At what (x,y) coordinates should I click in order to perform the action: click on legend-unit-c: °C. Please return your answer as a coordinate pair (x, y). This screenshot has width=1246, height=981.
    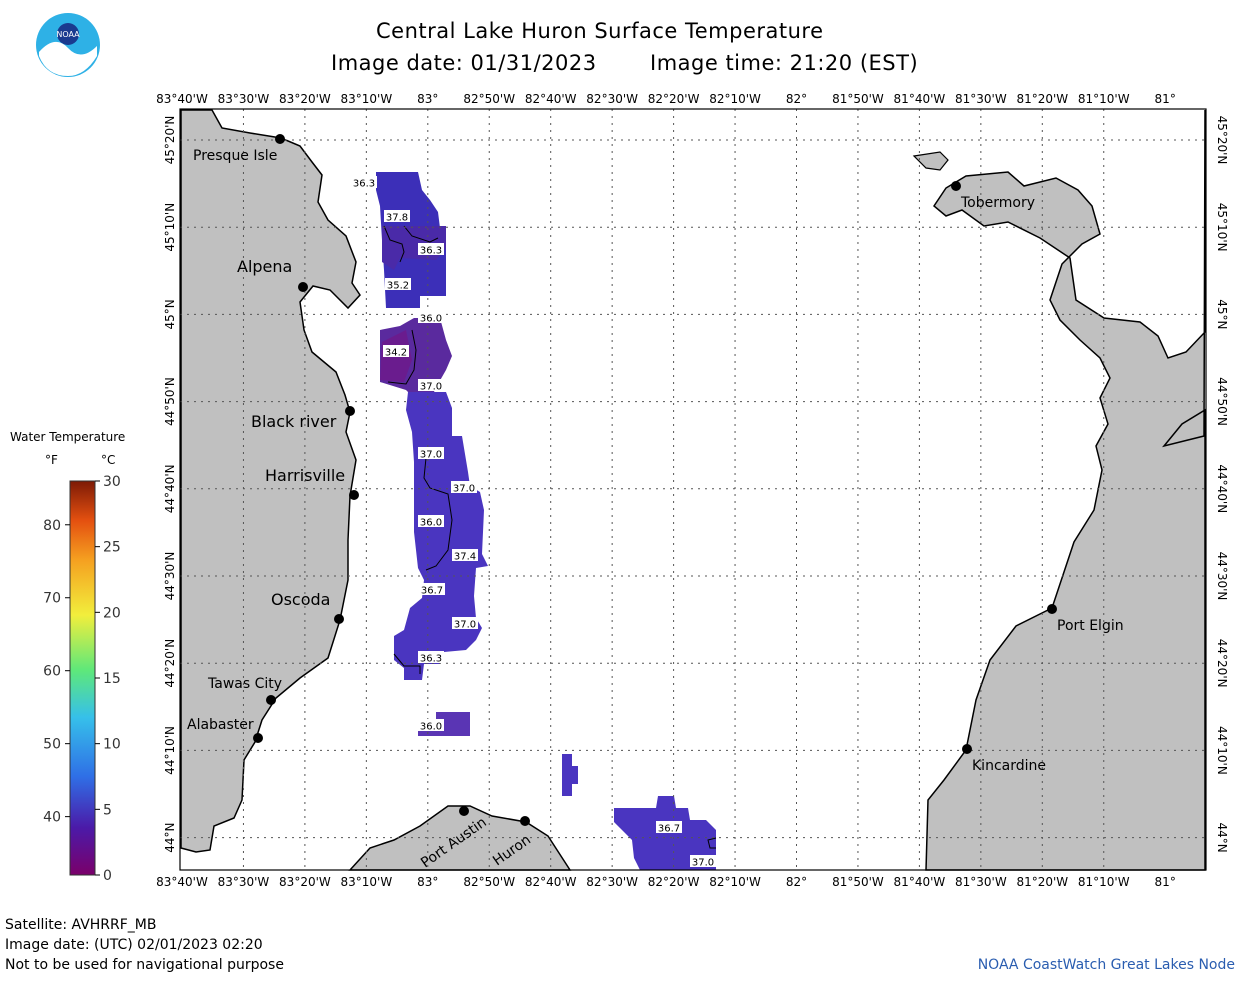
    Looking at the image, I should click on (108, 460).